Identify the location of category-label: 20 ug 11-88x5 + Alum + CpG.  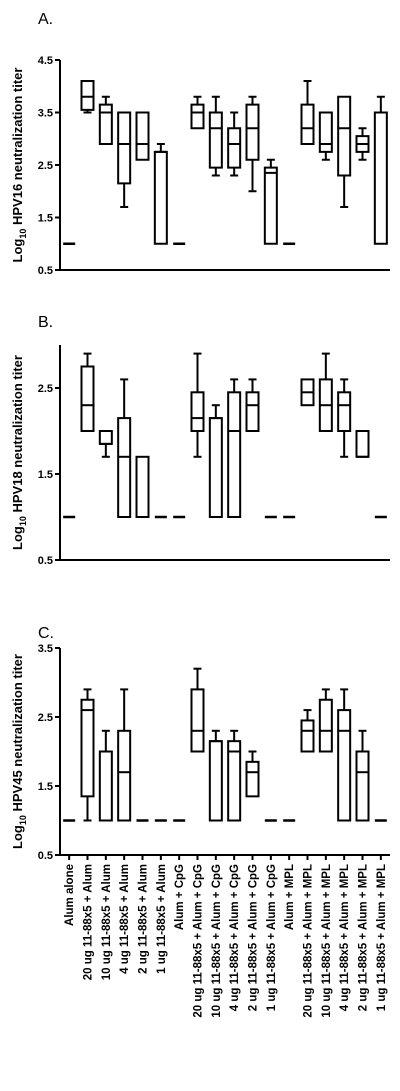
(199, 941).